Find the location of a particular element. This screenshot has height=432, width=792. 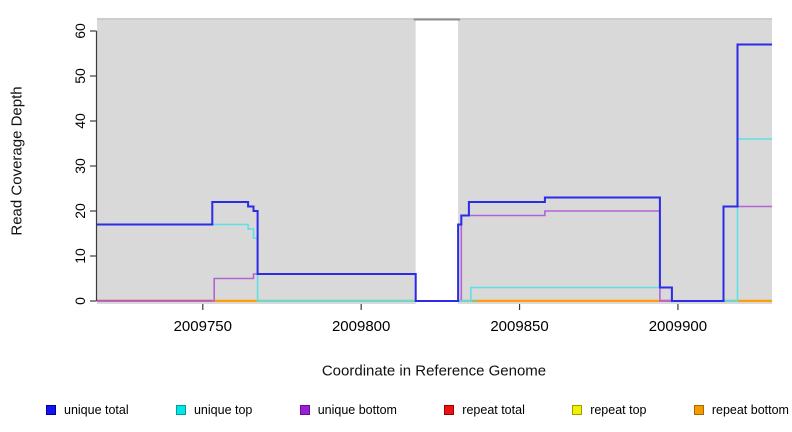

legend-item-unique-top: unique top is located at coordinates (214, 410).